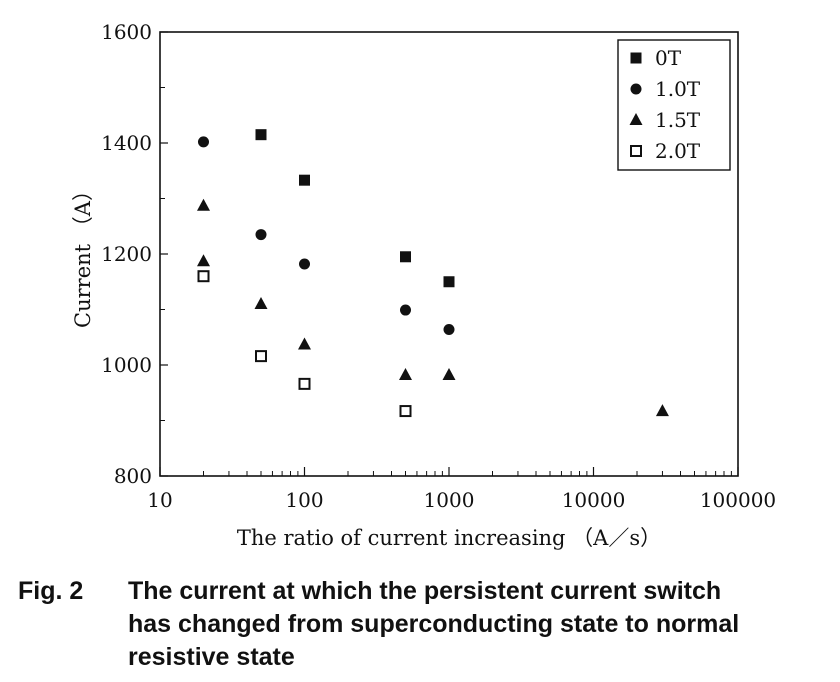 The width and height of the screenshot is (840, 682). What do you see at coordinates (678, 151) in the screenshot?
I see `legend-label: 2.0T` at bounding box center [678, 151].